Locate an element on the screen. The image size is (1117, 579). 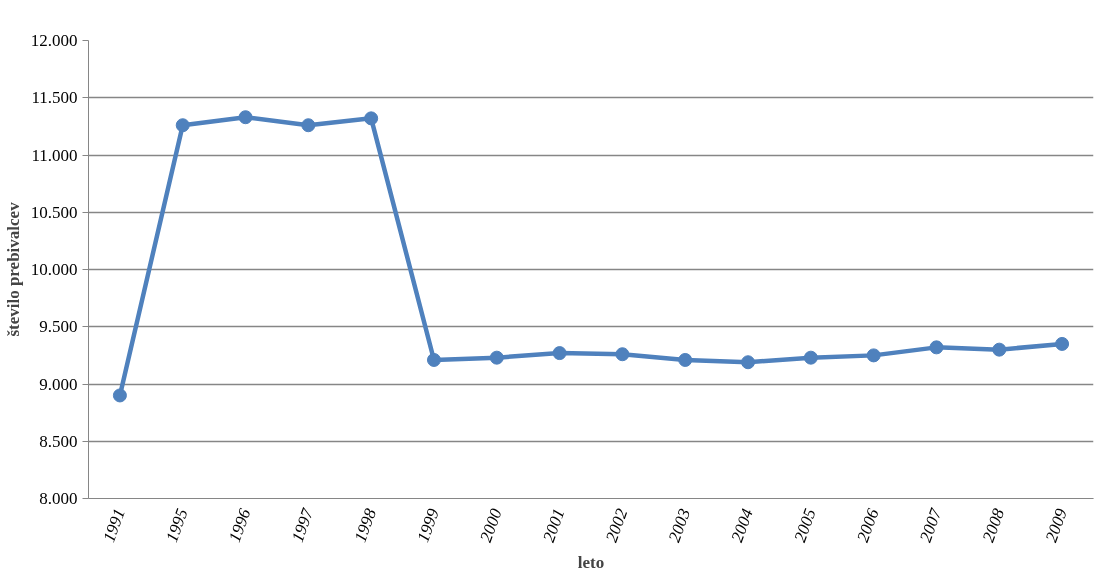
y-tick-label: 12.000 is located at coordinates (54, 40).